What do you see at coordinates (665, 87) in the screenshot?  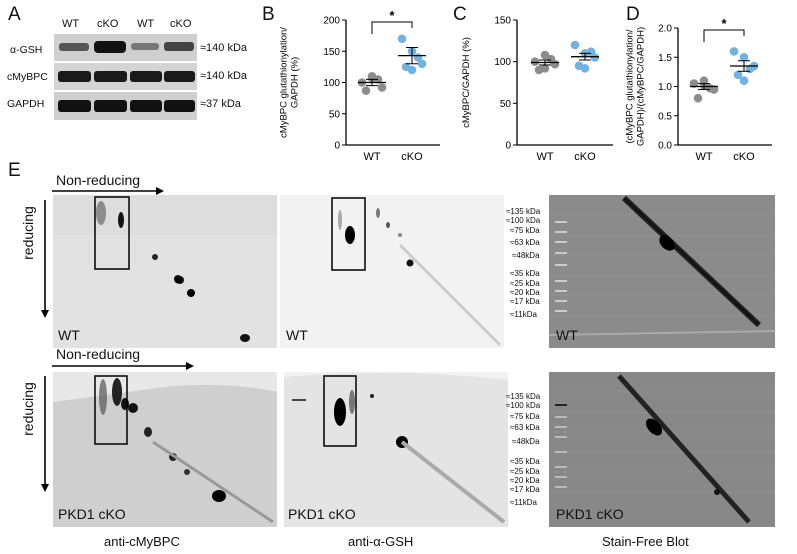 I see `y-tick-label: 1.0` at bounding box center [665, 87].